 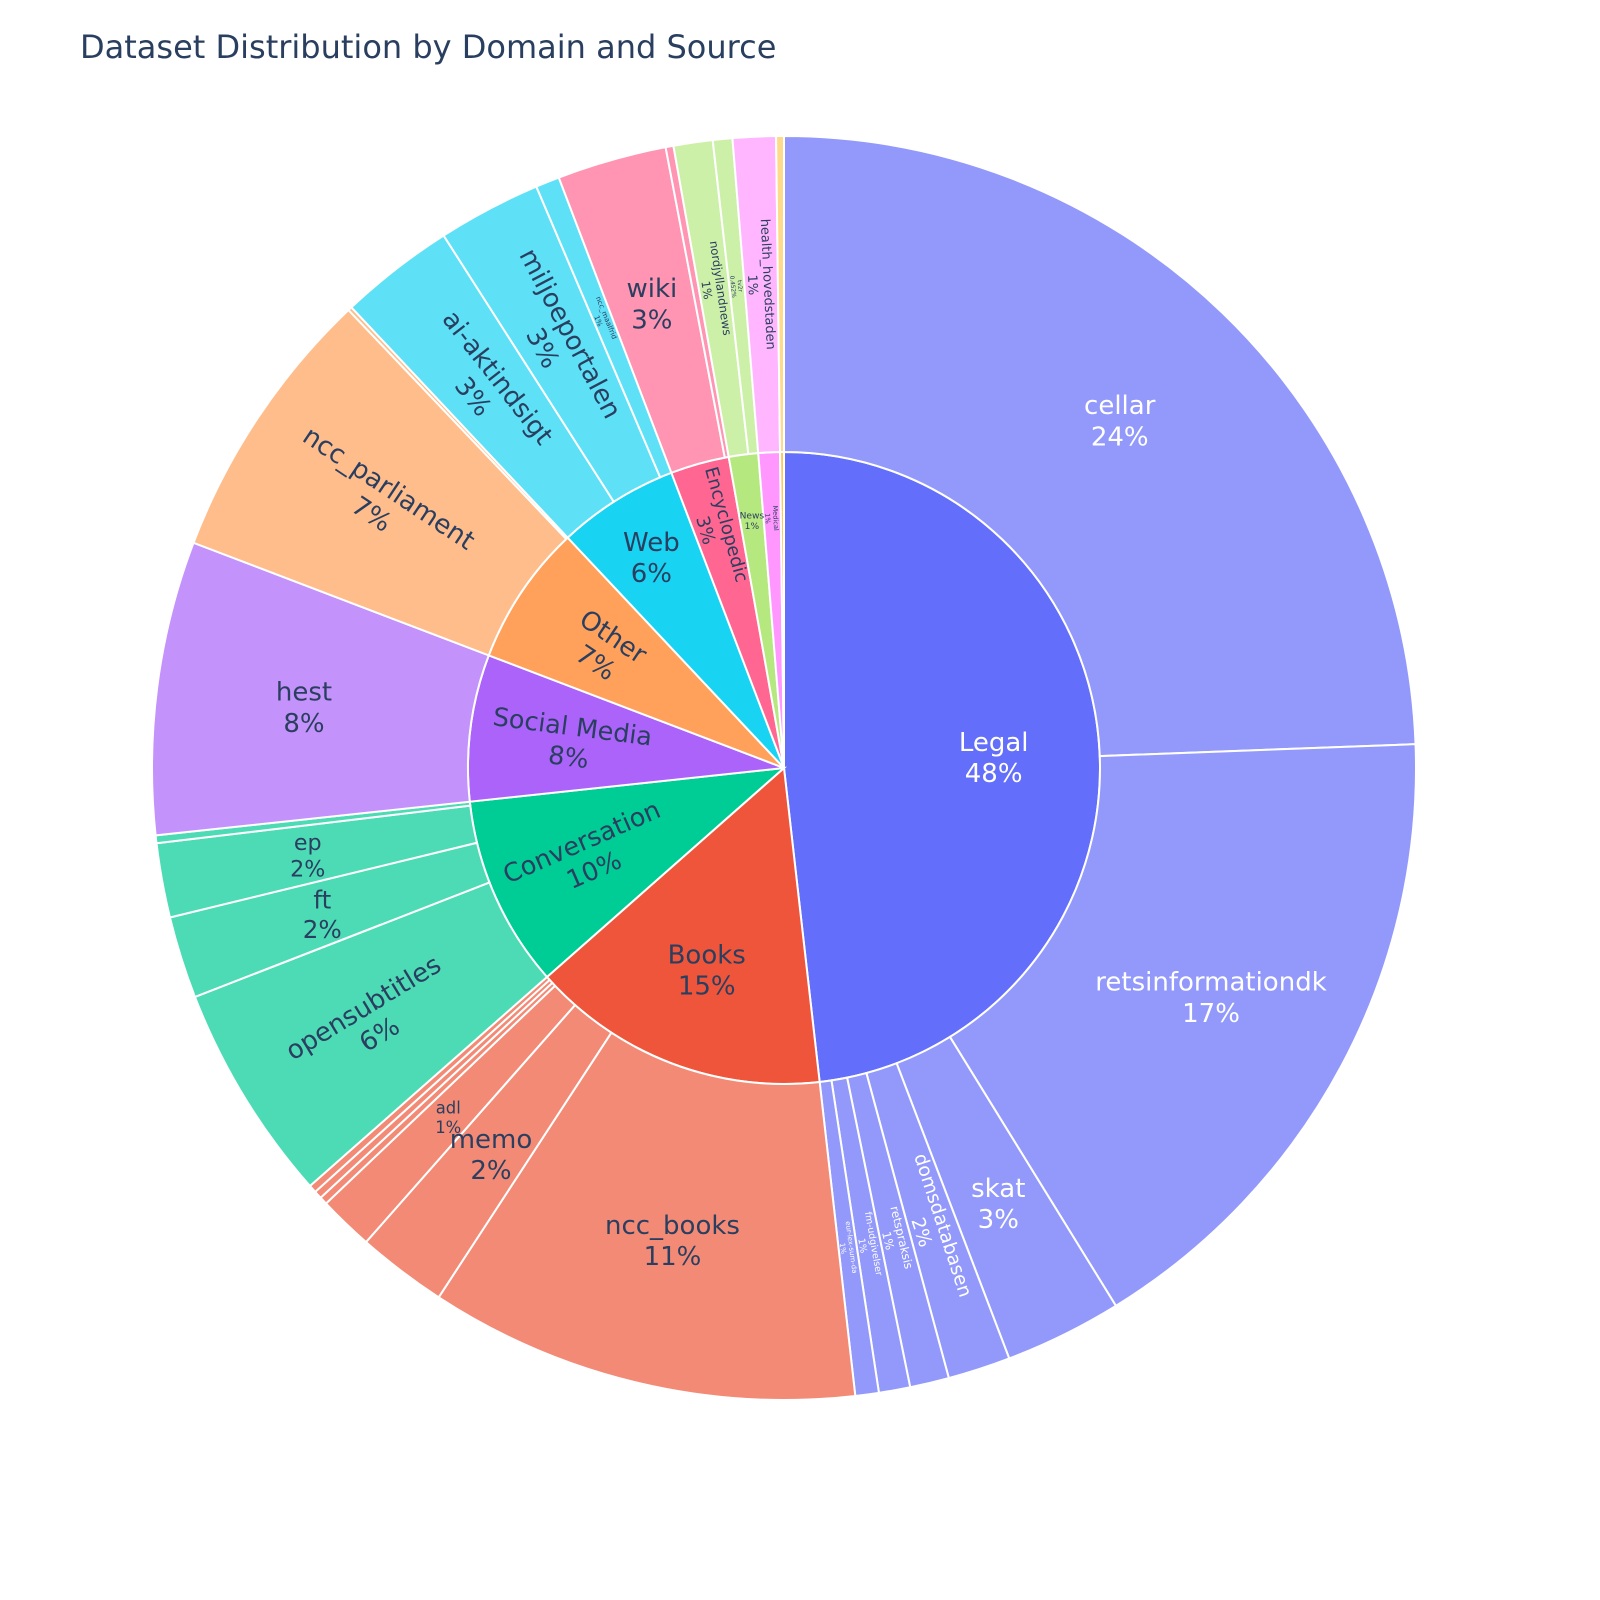 What do you see at coordinates (998, 1204) in the screenshot?
I see `slice-label-skat-0-2: skat 3%` at bounding box center [998, 1204].